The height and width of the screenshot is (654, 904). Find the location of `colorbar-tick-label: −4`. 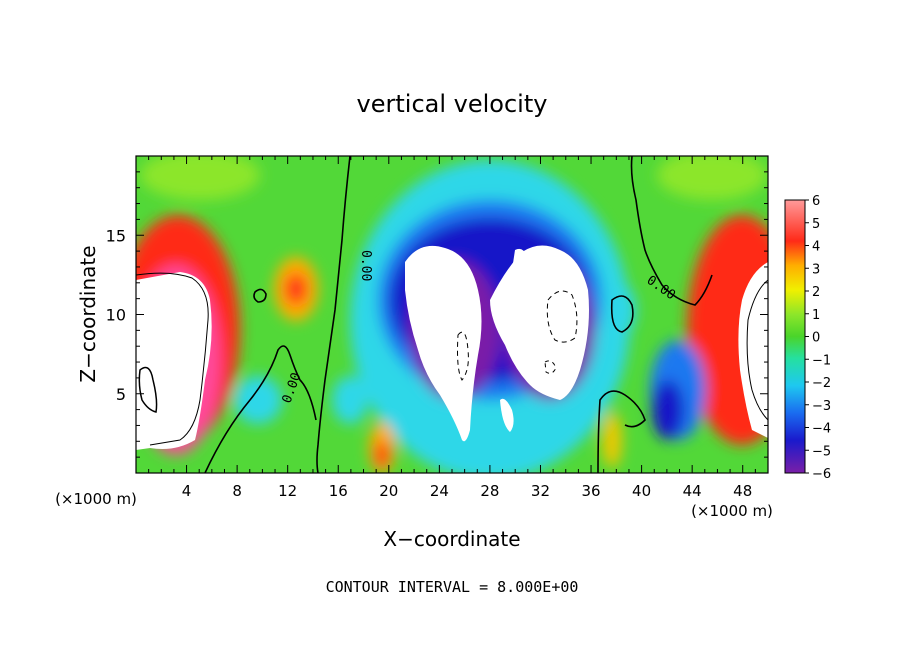

colorbar-tick-label: −4 is located at coordinates (821, 429).